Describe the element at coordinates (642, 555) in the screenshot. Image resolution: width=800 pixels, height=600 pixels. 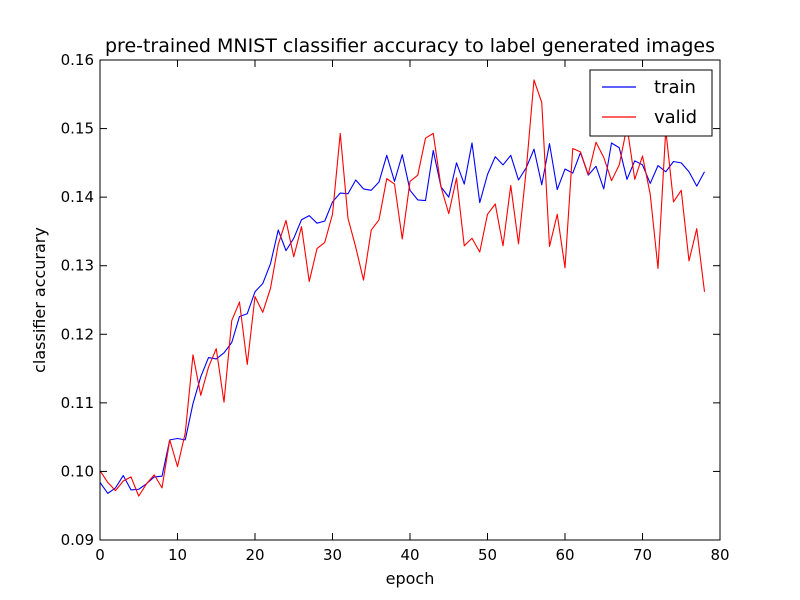
I see `x-tick-label: 70` at that location.